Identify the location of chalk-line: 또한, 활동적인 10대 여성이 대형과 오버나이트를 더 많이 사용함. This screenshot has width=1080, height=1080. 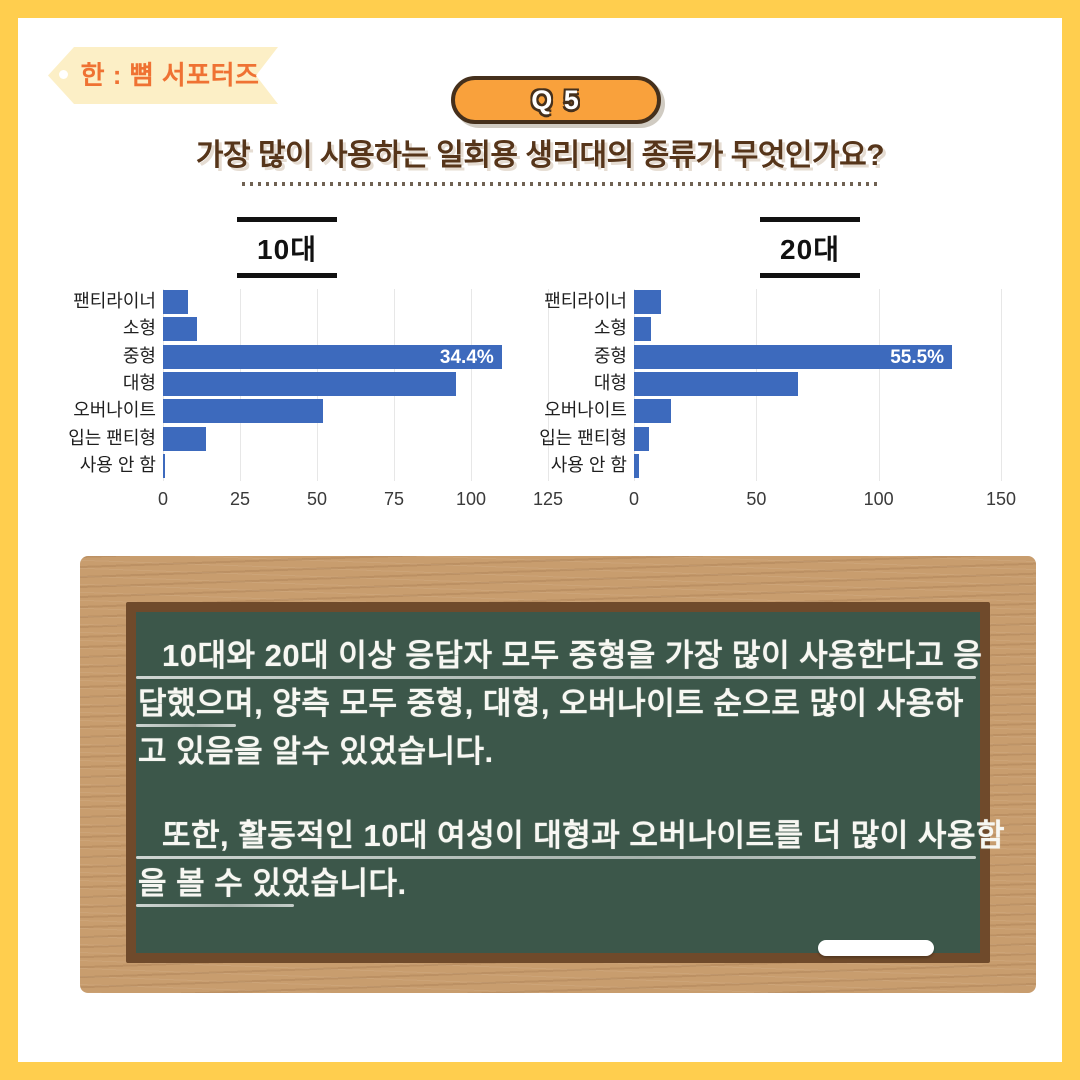
(570, 837).